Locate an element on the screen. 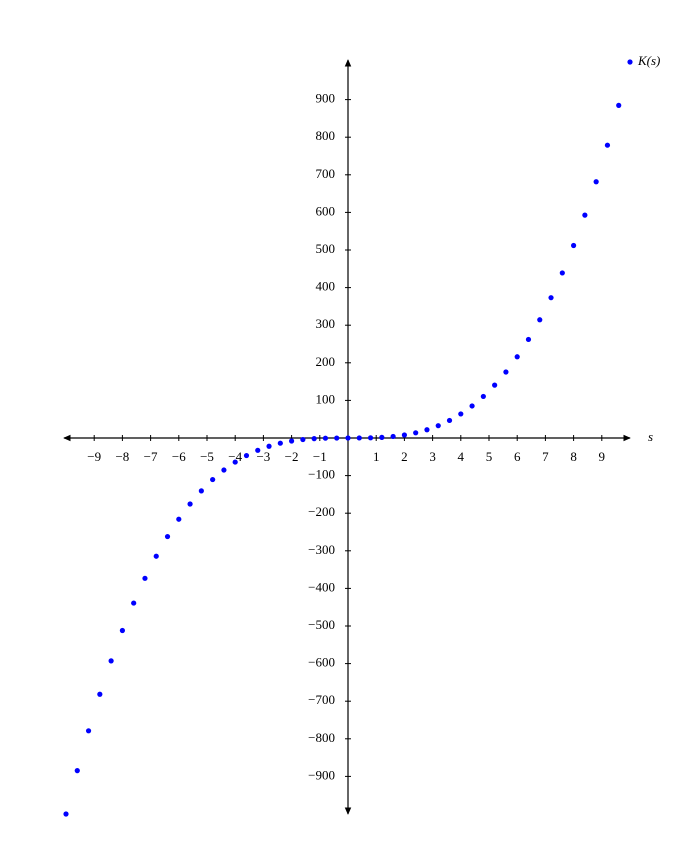 The height and width of the screenshot is (862, 700). y-tick-label: 800 is located at coordinates (326, 135).